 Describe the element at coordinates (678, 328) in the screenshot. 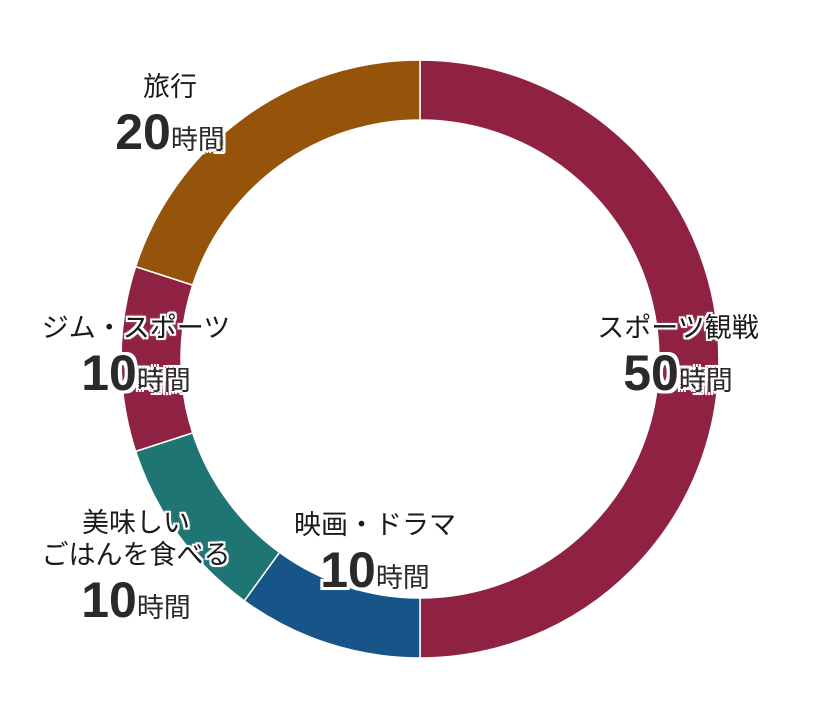

I see `label-category: スポーツ観戦` at that location.